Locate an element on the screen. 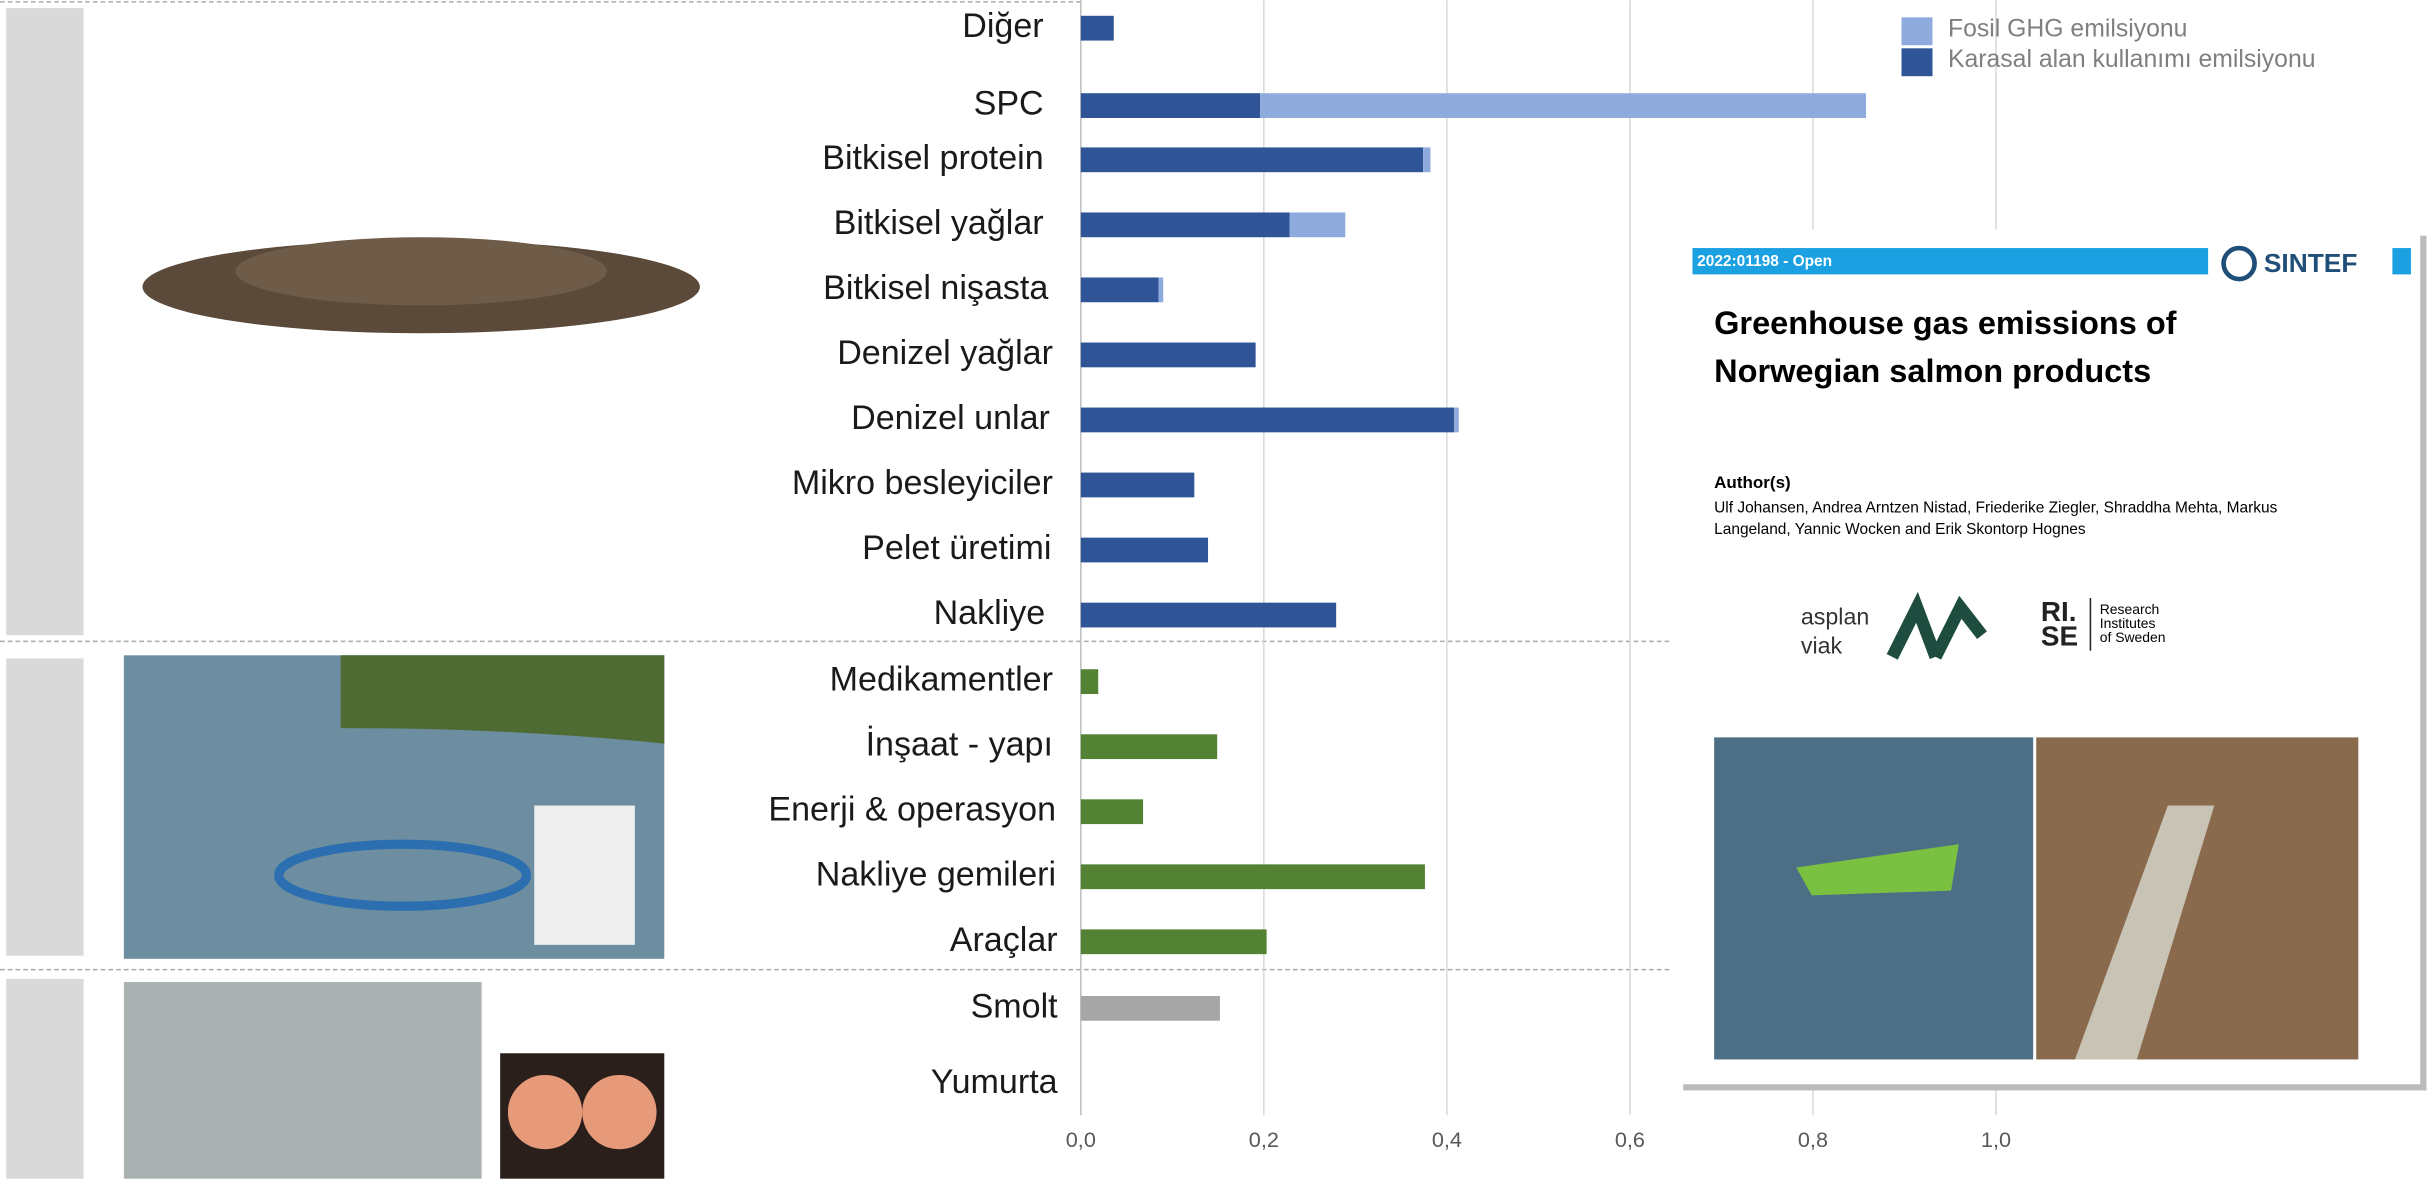 This screenshot has width=2428, height=1179. category-label: Nakliye is located at coordinates (990, 613).